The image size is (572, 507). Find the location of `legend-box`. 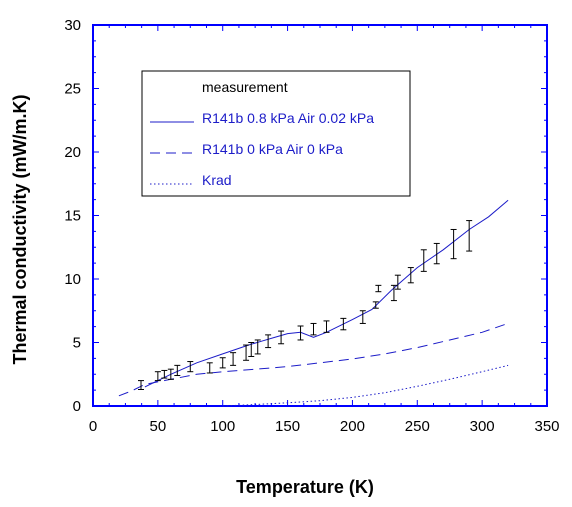

legend-box is located at coordinates (276, 133).